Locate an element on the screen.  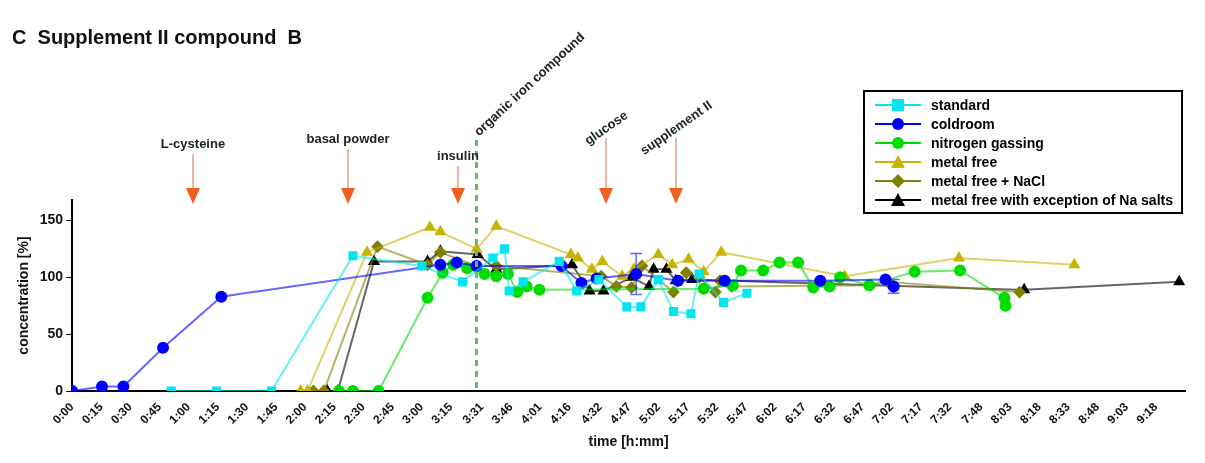
text: basal powder is located at coordinates (348, 138).